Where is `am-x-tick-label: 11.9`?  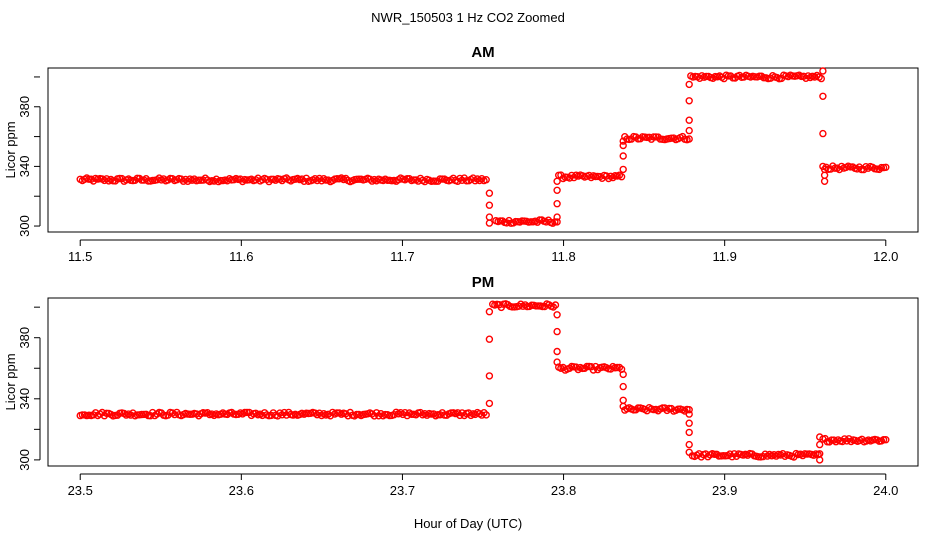 am-x-tick-label: 11.9 is located at coordinates (724, 256).